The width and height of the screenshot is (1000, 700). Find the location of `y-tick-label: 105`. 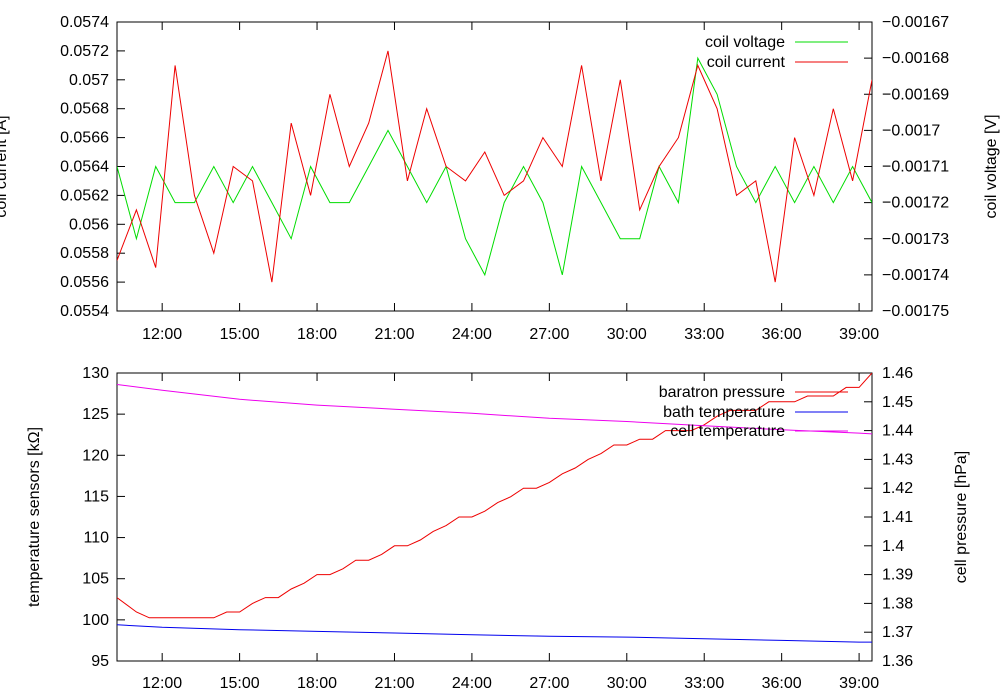

y-tick-label: 105 is located at coordinates (95, 579).